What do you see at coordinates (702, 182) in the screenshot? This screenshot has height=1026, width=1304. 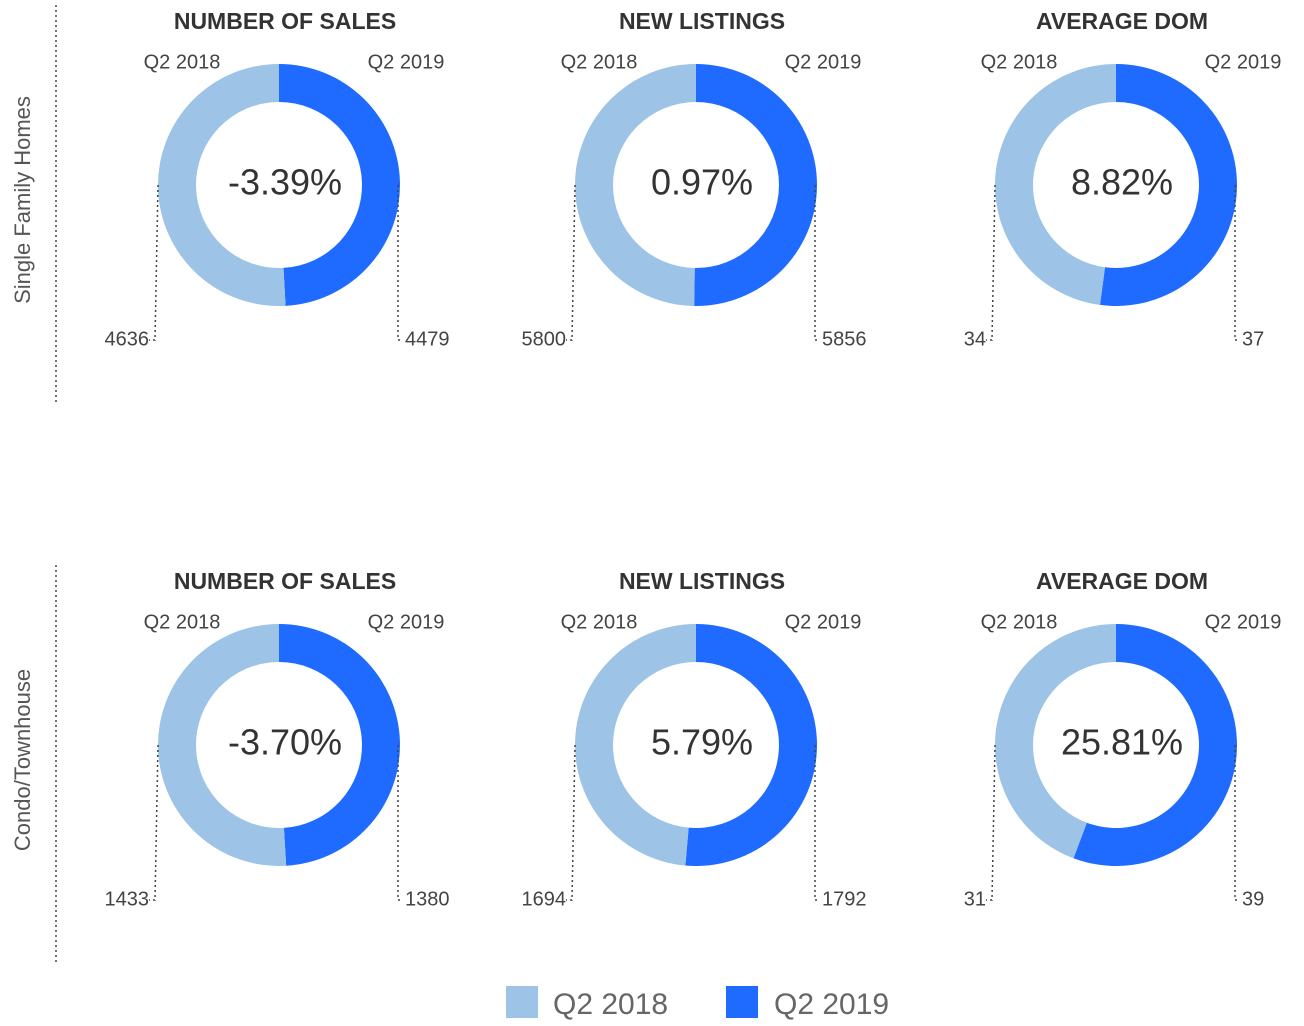 I see `center-label: 0.97%` at bounding box center [702, 182].